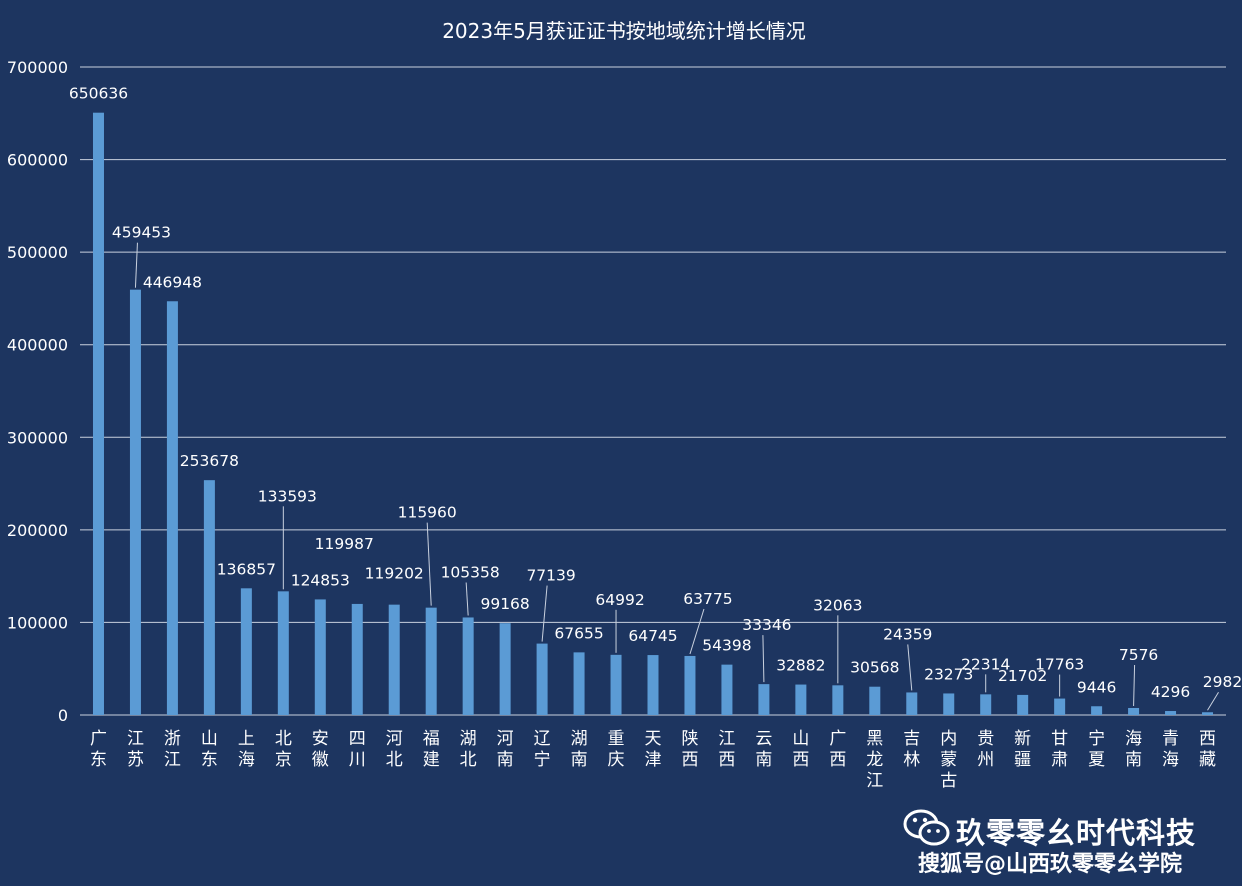 Image resolution: width=1242 pixels, height=886 pixels. What do you see at coordinates (726, 646) in the screenshot?
I see `data-label: 54398` at bounding box center [726, 646].